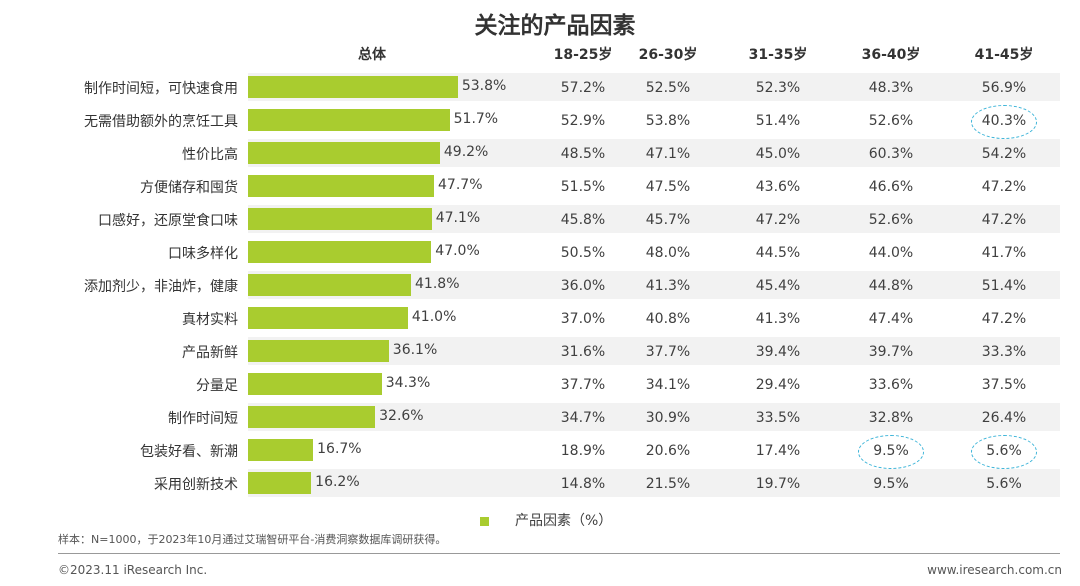  I want to click on column-header: 18-25岁, so click(583, 55).